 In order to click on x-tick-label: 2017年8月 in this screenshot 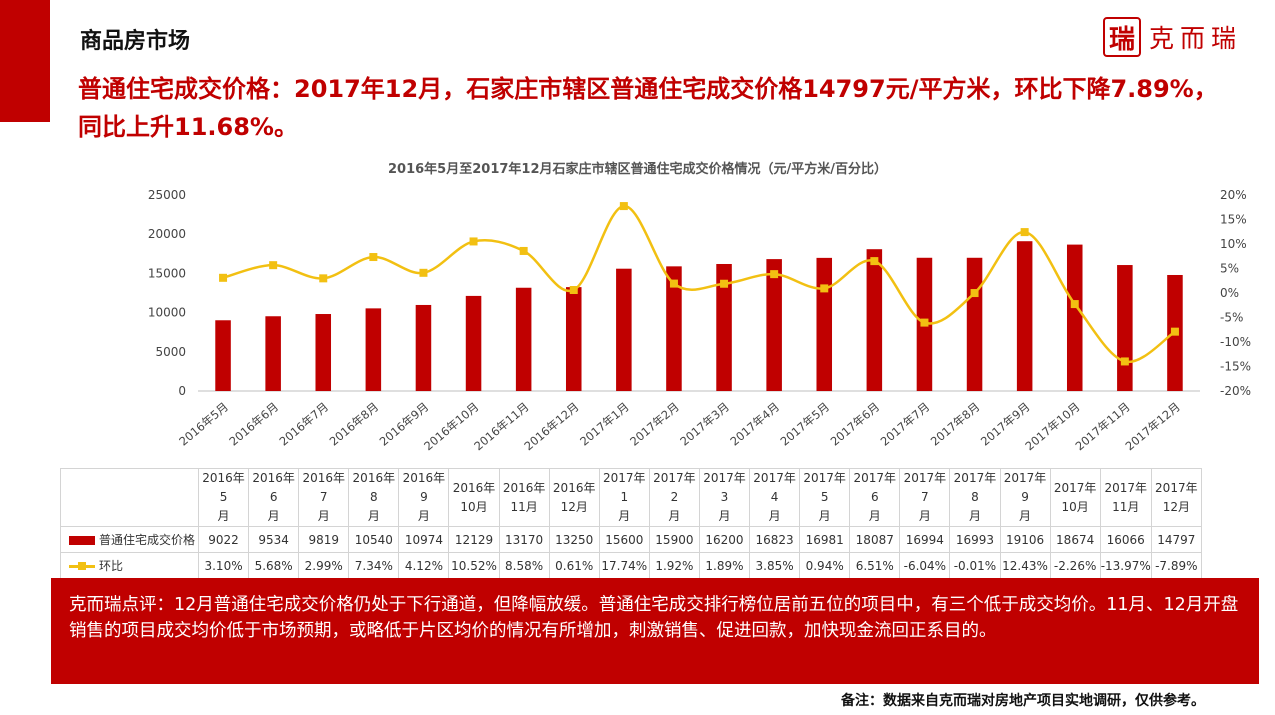, I will do `click(955, 424)`.